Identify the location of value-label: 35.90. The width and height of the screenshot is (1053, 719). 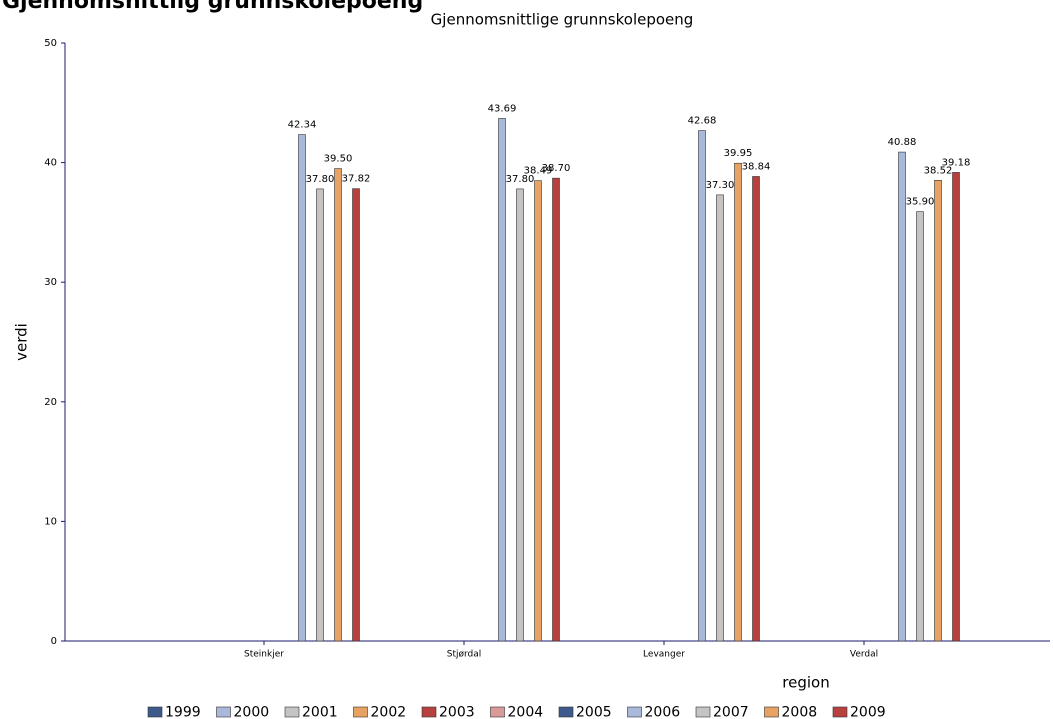
(920, 202).